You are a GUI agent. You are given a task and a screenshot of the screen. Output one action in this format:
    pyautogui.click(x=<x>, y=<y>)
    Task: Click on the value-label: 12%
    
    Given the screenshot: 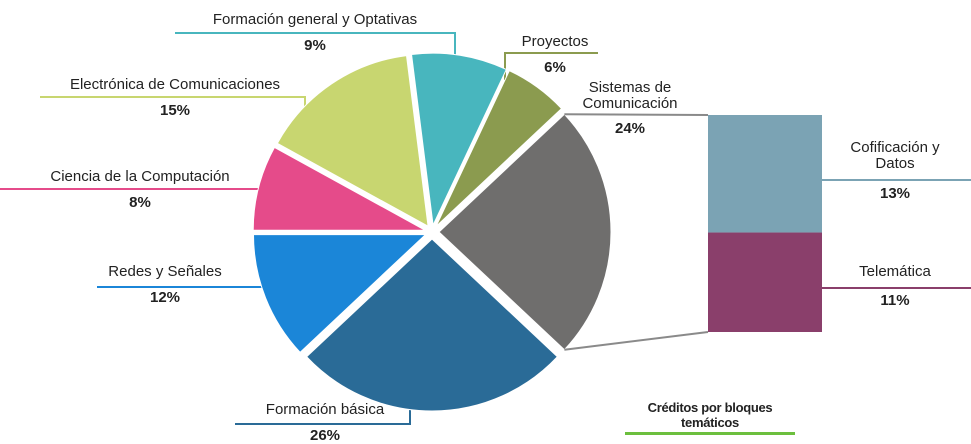 What is the action you would take?
    pyautogui.click(x=165, y=297)
    